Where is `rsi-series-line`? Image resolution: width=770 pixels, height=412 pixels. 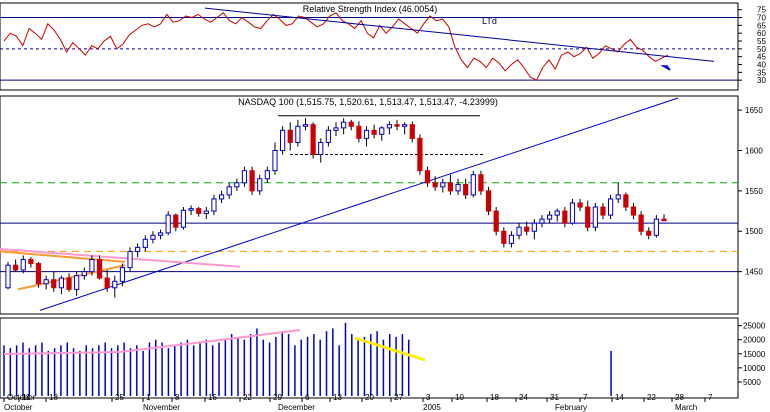 rsi-series-line is located at coordinates (336, 46).